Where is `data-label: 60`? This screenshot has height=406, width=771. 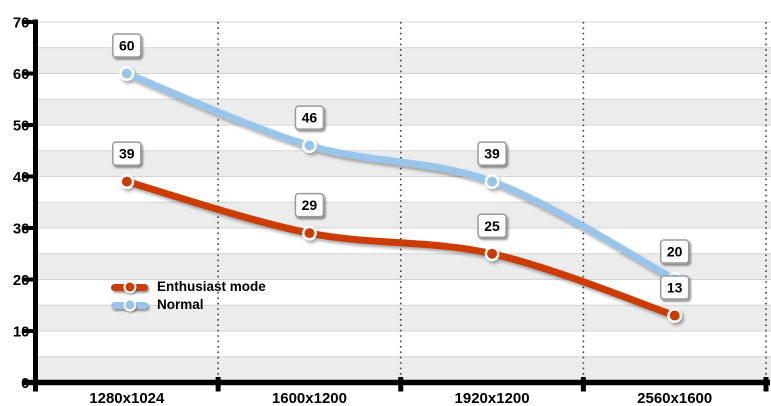
data-label: 60 is located at coordinates (127, 45).